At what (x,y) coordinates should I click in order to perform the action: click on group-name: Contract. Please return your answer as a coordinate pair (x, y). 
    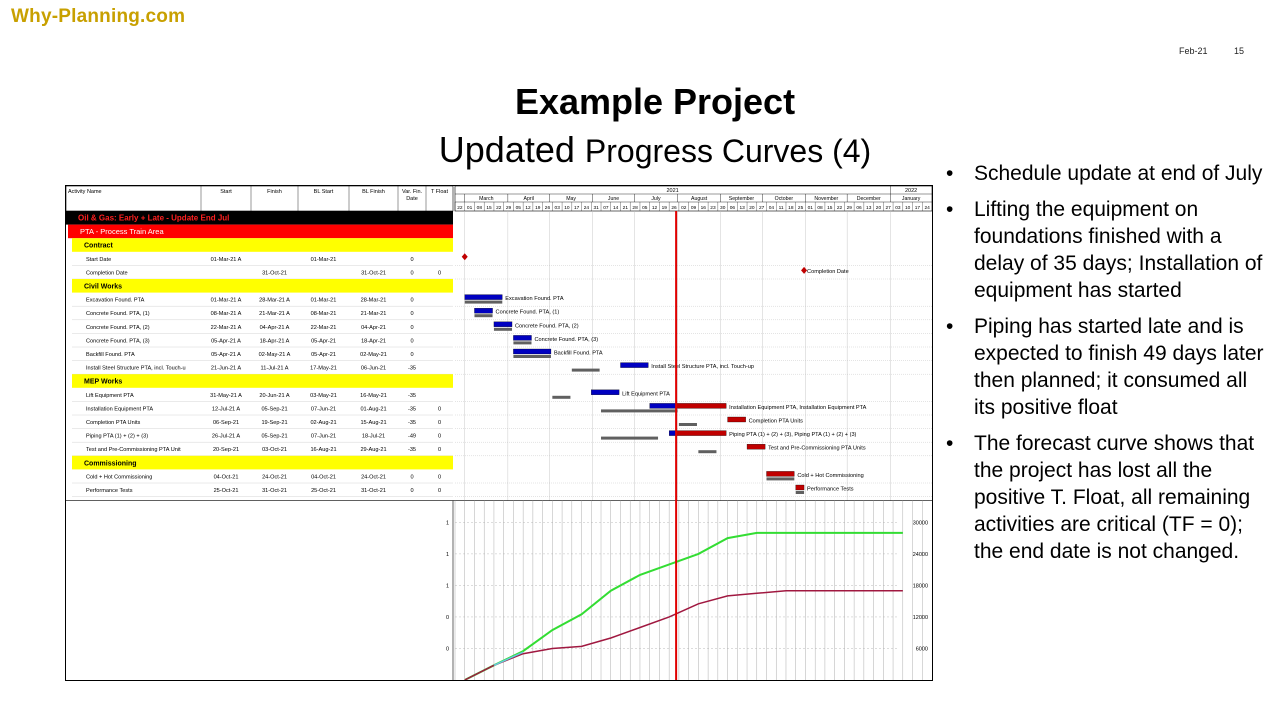
    Looking at the image, I should click on (98, 246).